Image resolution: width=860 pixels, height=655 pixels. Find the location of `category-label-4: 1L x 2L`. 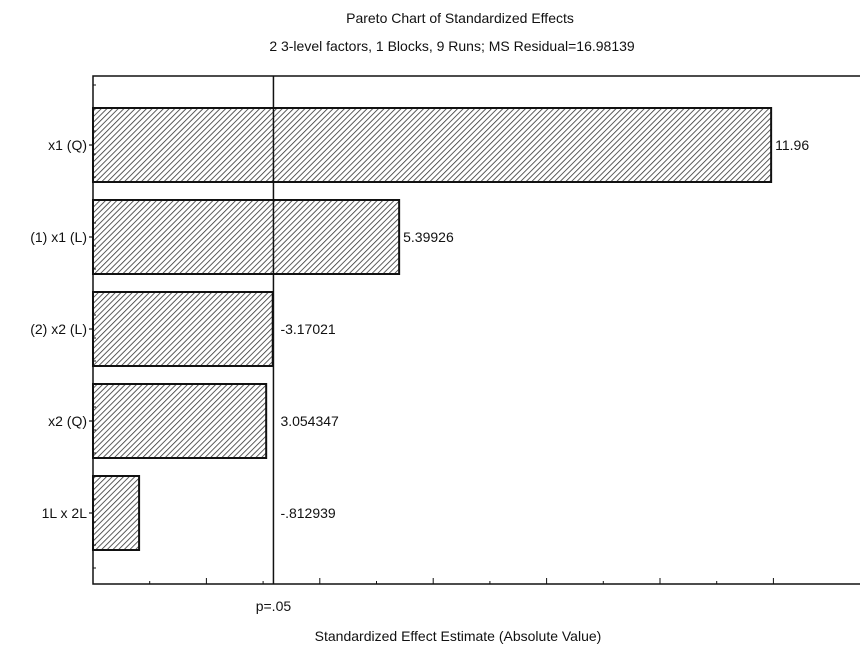

category-label-4: 1L x 2L is located at coordinates (65, 513).